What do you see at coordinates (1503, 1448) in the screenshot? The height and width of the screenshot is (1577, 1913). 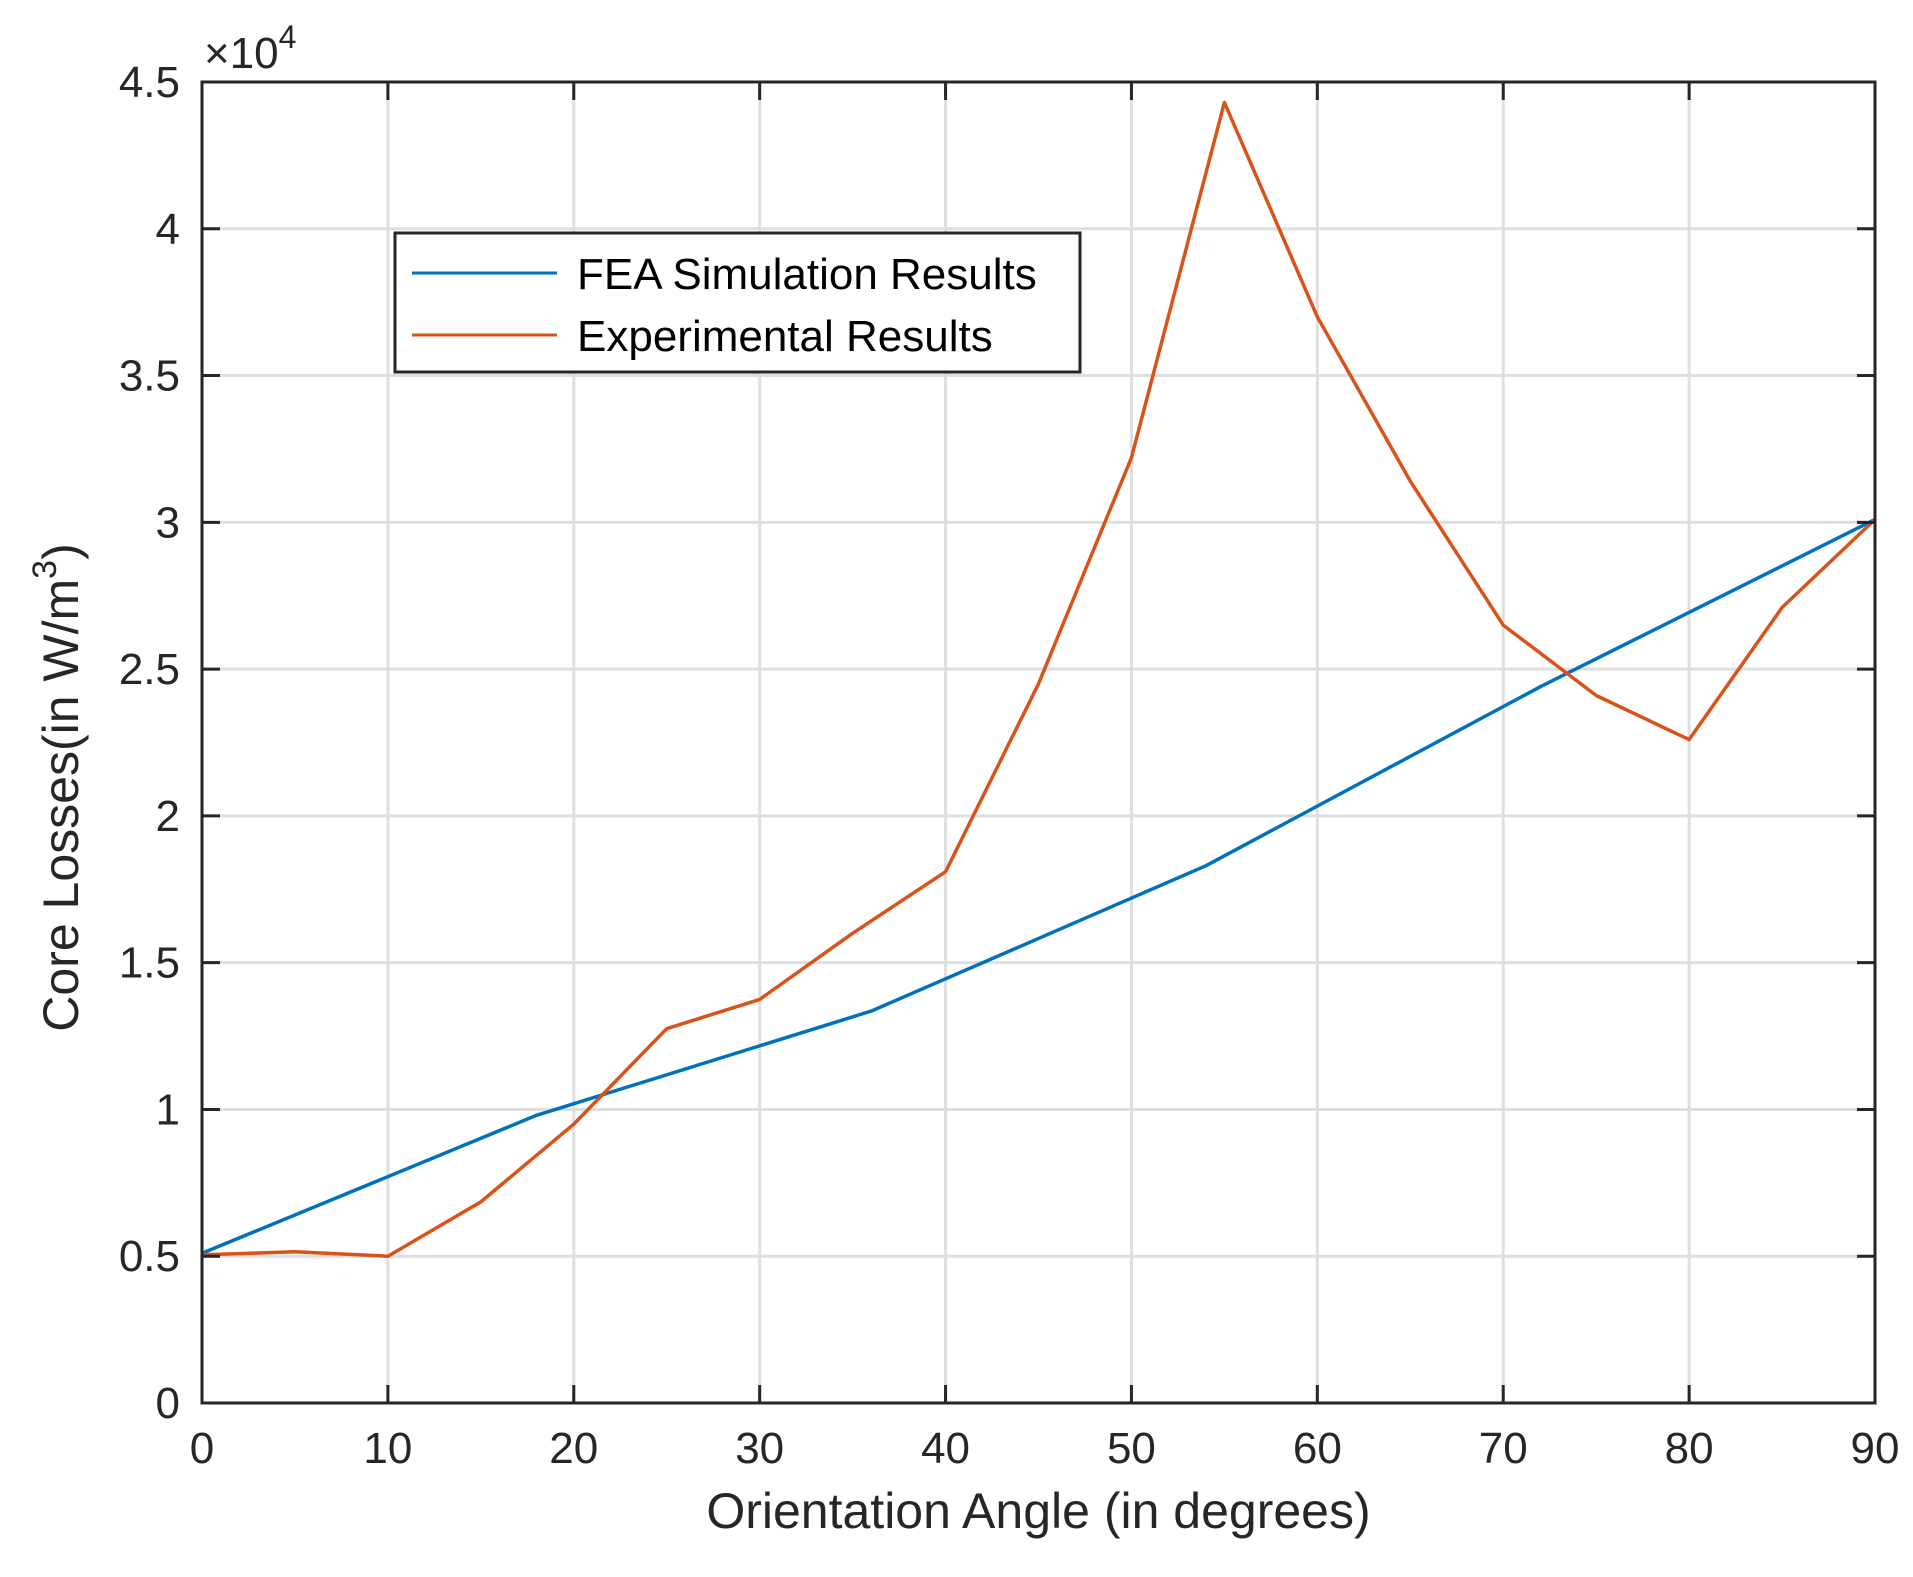 I see `x-tick-label: 70` at bounding box center [1503, 1448].